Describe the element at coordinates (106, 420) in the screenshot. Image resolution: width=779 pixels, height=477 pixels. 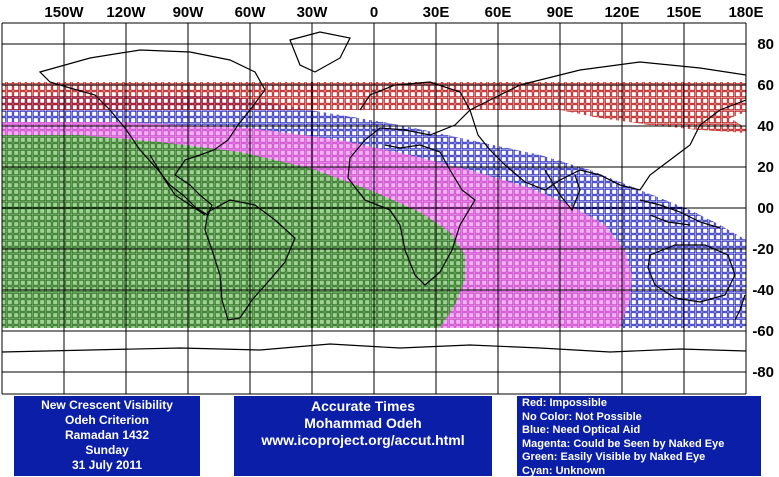
I see `panel-criterion-line: Odeh Criterion` at that location.